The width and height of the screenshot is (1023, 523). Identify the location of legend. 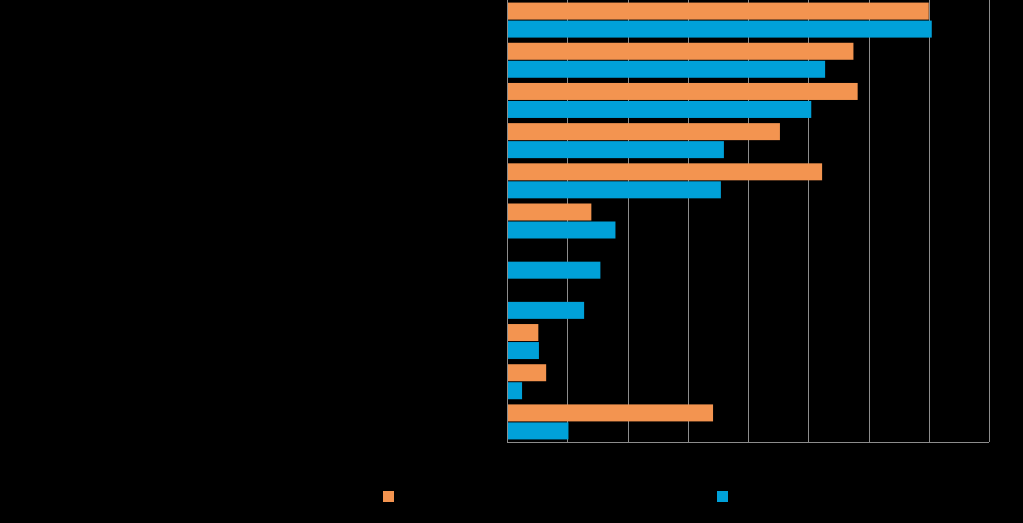
(555, 496).